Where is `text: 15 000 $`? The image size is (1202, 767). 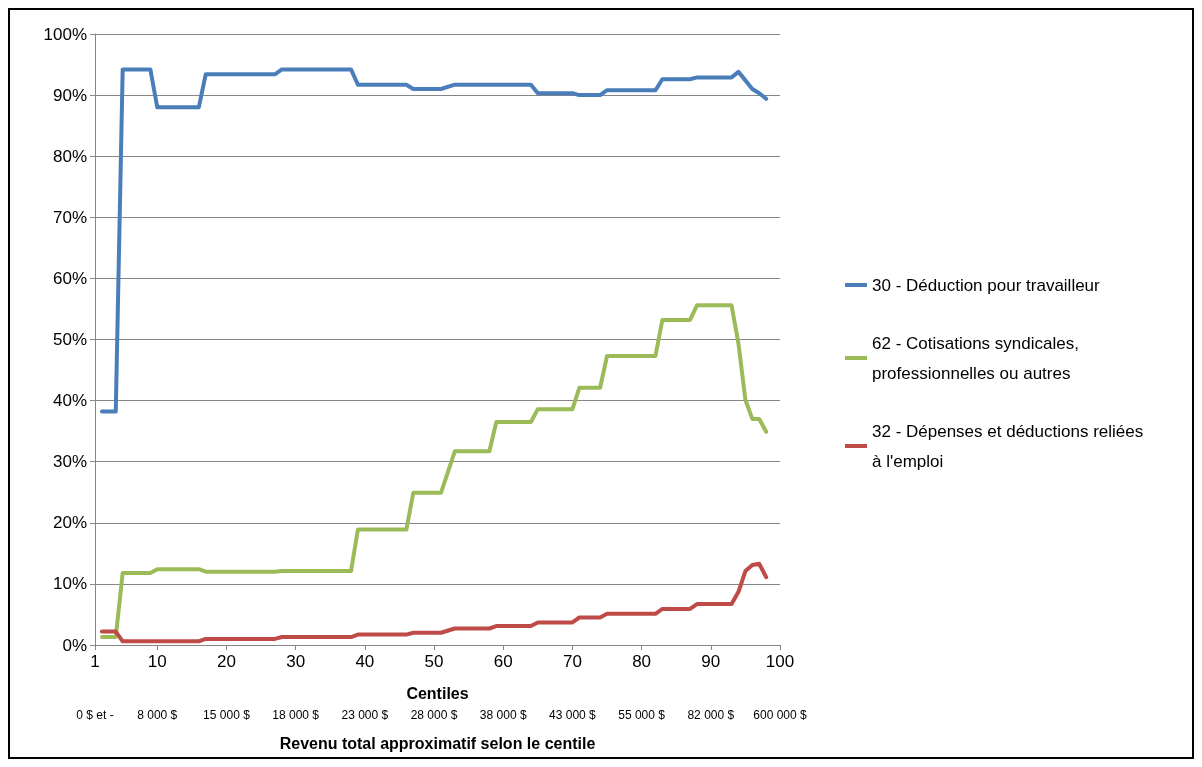
text: 15 000 $ is located at coordinates (227, 715).